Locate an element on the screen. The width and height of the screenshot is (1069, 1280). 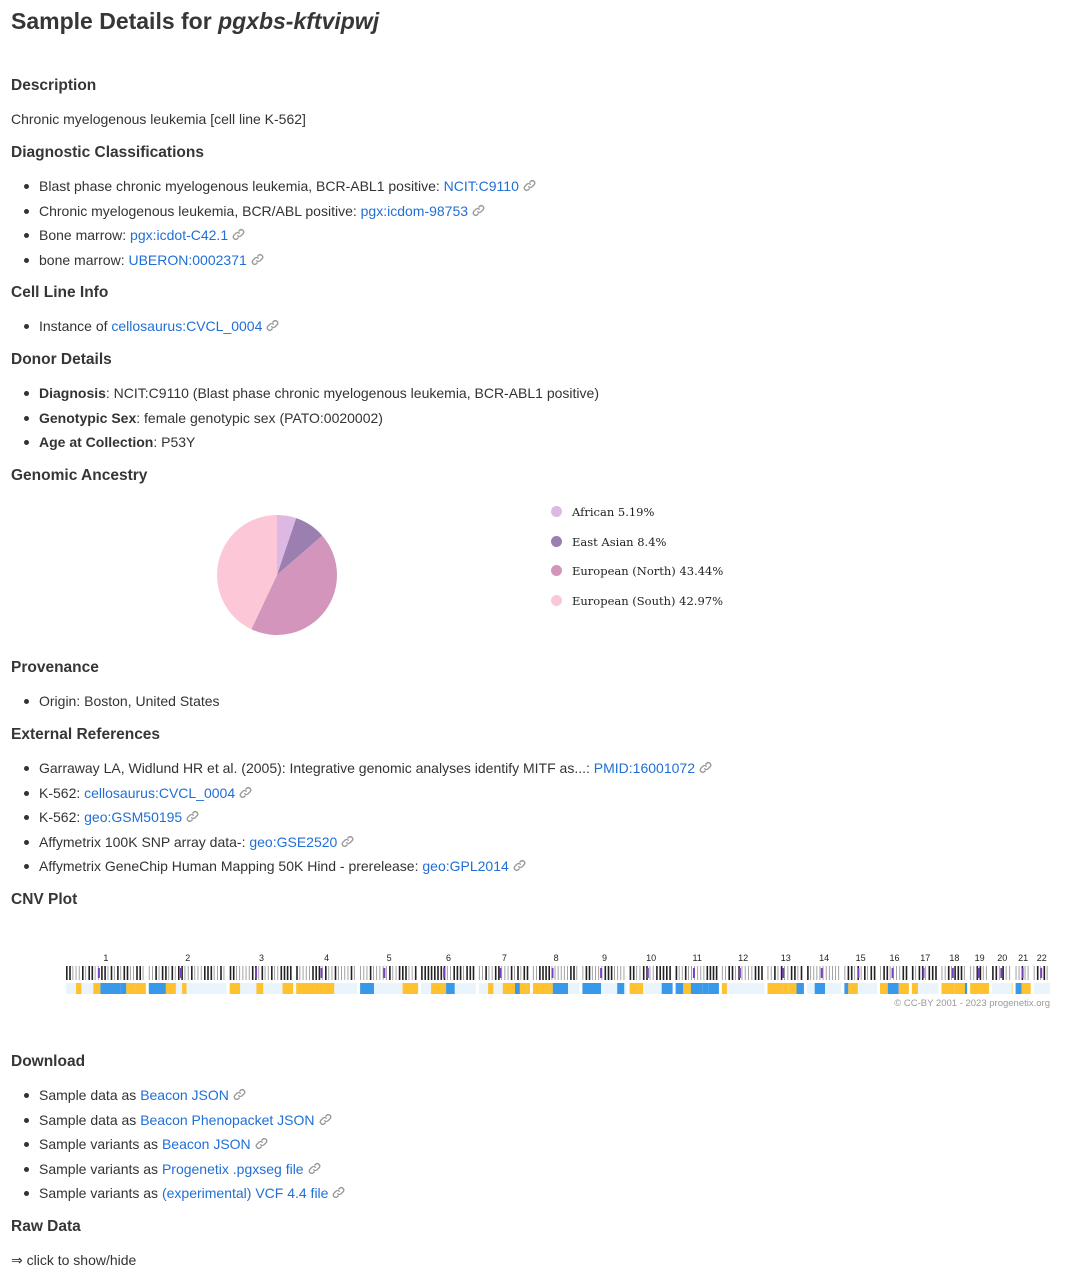
chromosome-label: 20 is located at coordinates (1002, 958).